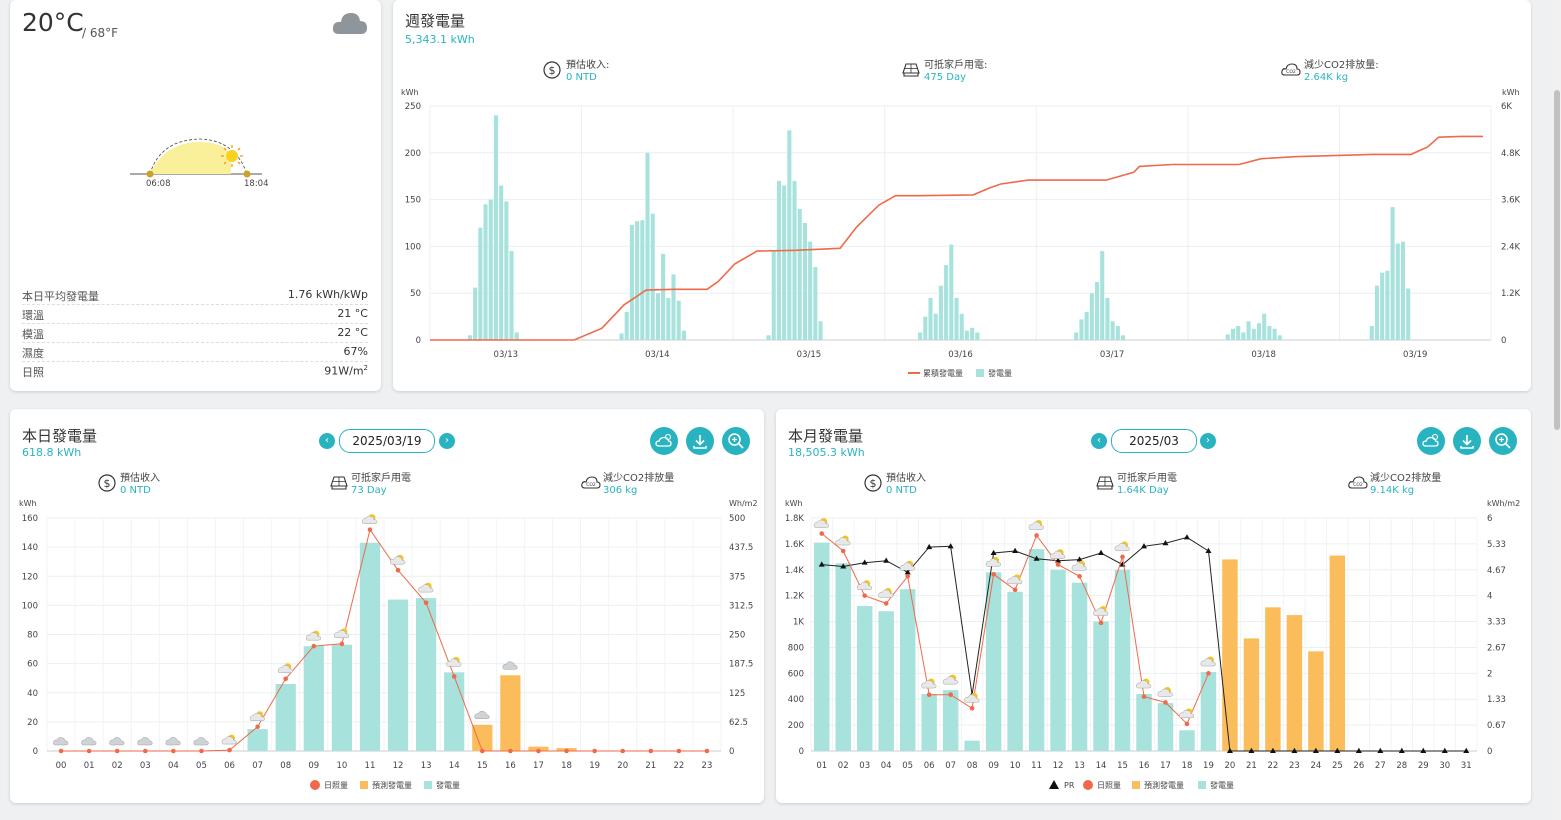 The height and width of the screenshot is (820, 1561). I want to click on daily-x-tick: 13, so click(426, 766).